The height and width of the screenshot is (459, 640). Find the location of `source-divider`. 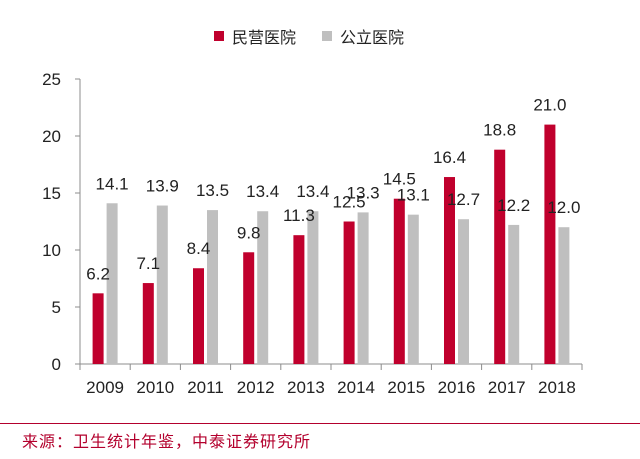

source-divider is located at coordinates (320, 423).